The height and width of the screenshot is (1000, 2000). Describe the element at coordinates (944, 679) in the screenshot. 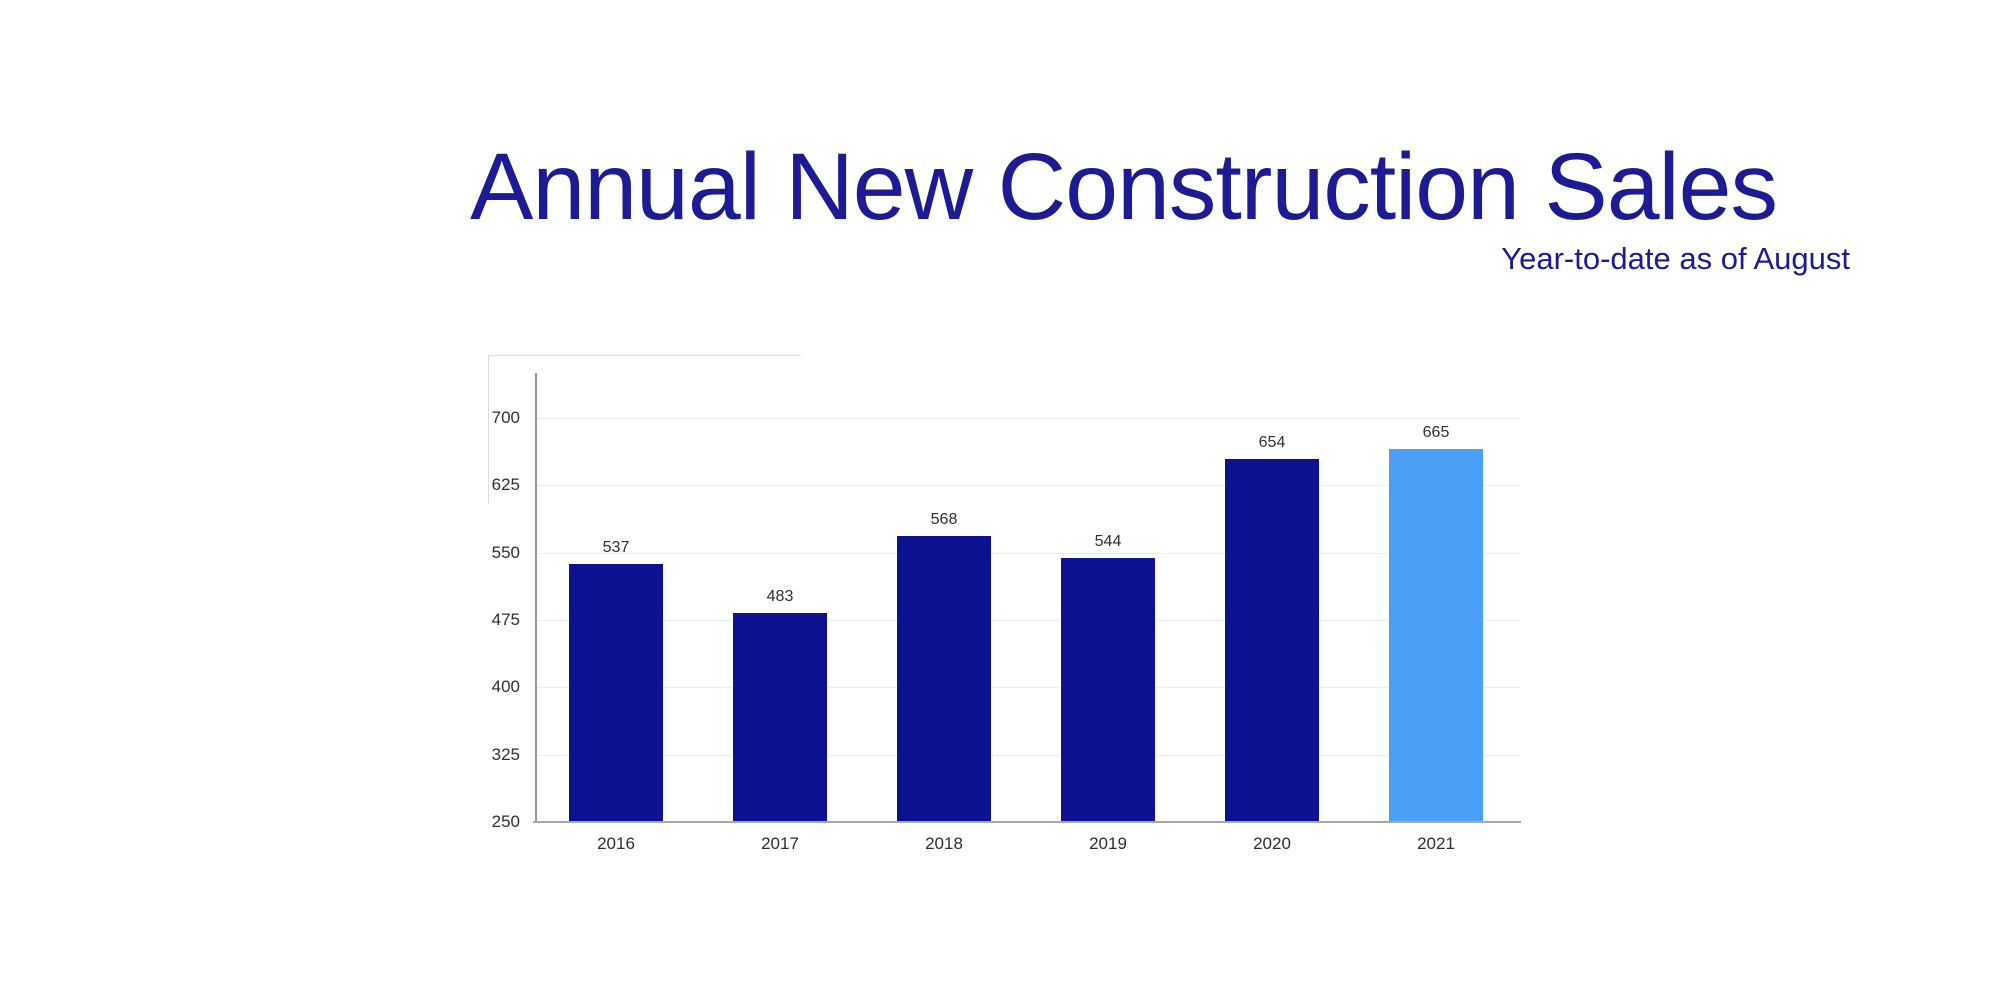

I see `bar-2018` at that location.